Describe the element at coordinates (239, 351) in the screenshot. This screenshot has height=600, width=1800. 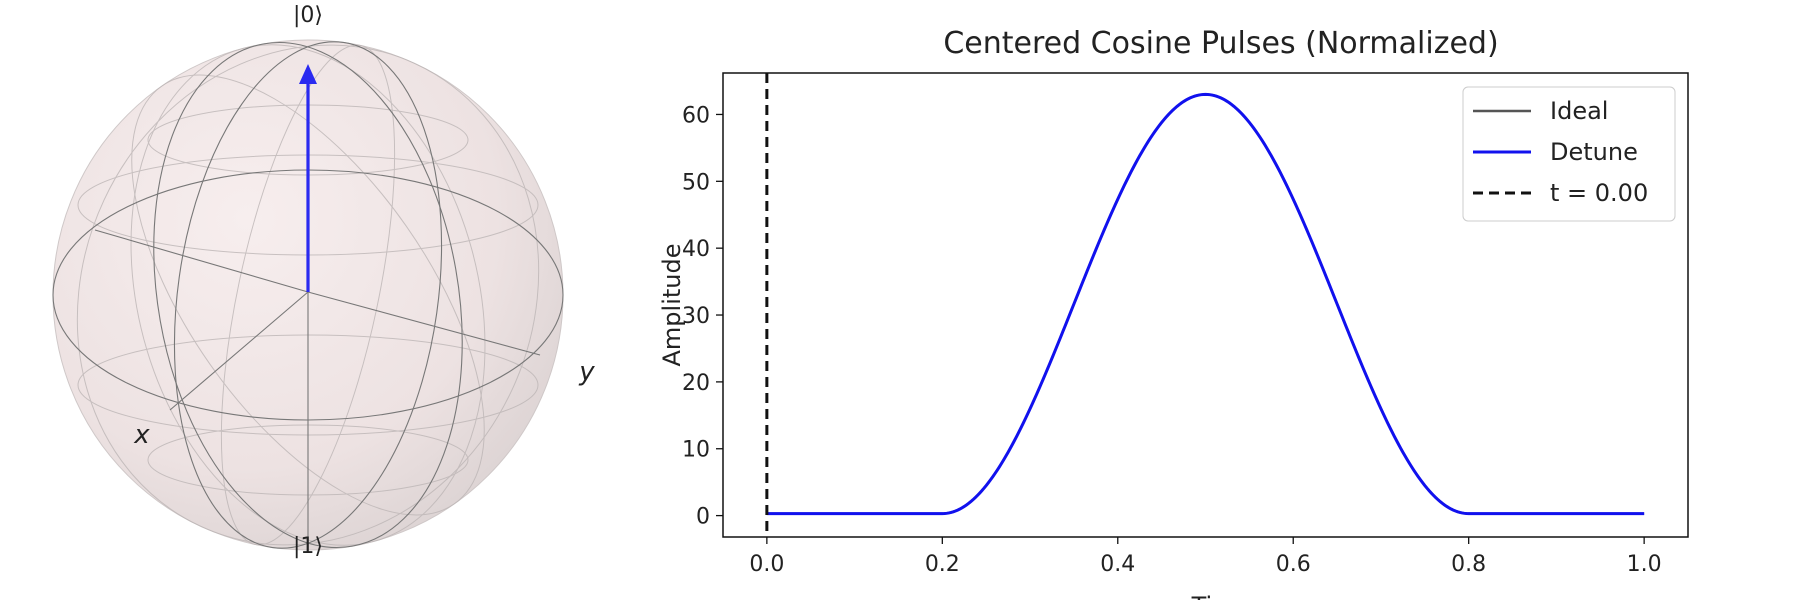
I see `x-axis-line` at that location.